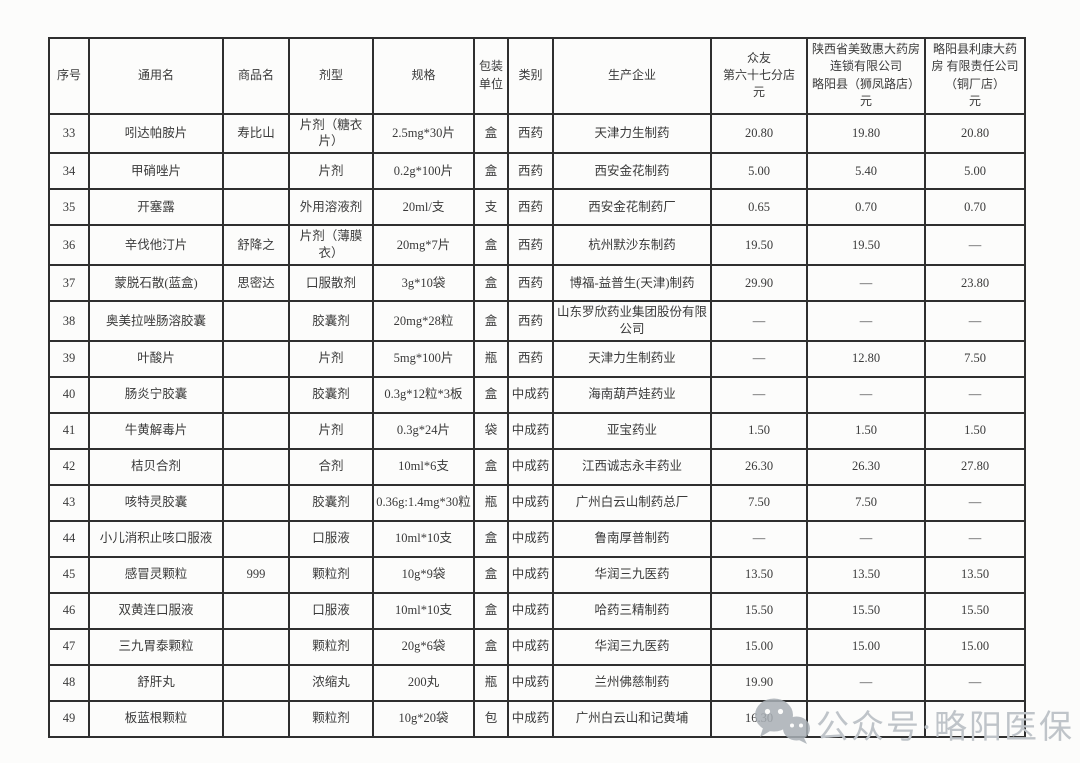 This screenshot has height=763, width=1080. Describe the element at coordinates (256, 76) in the screenshot. I see `col-header-brand: 商品名` at that location.